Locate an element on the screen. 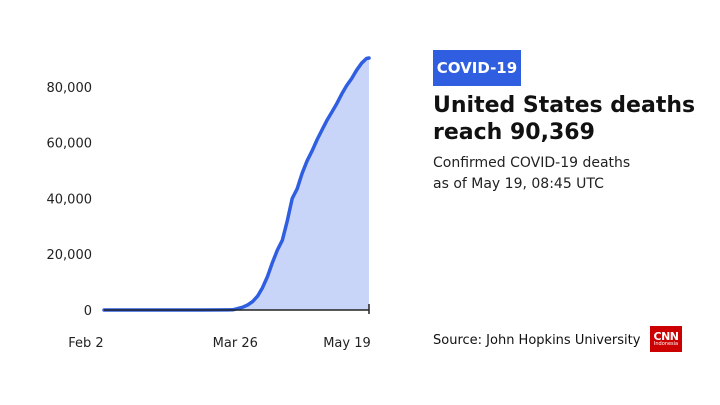  y-tick-label: 20,000 is located at coordinates (70, 255).